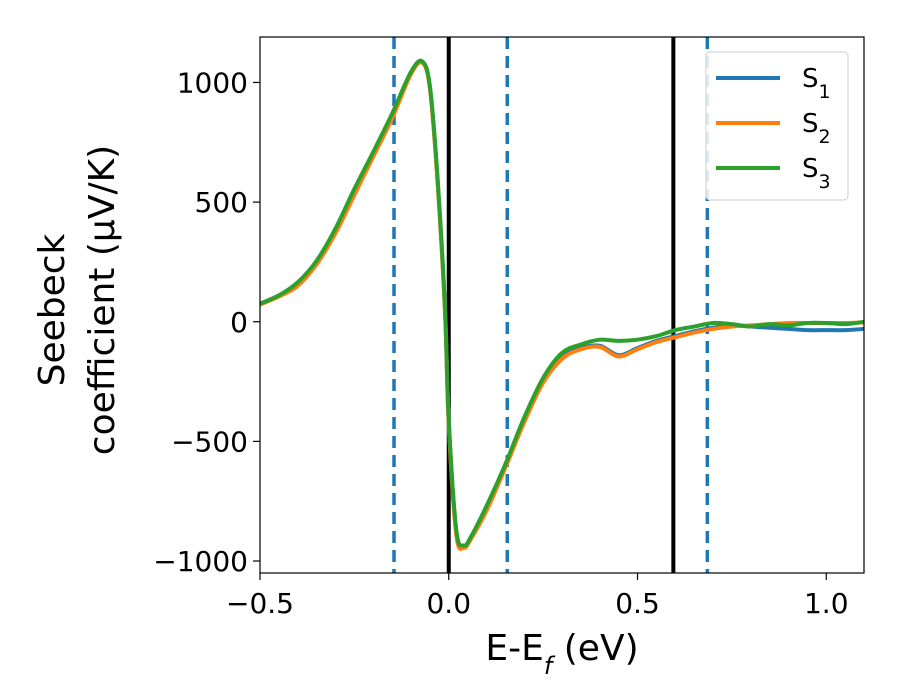 The image size is (900, 700). I want to click on y-axis-label-line2: coefficient (μV/K), so click(102, 300).